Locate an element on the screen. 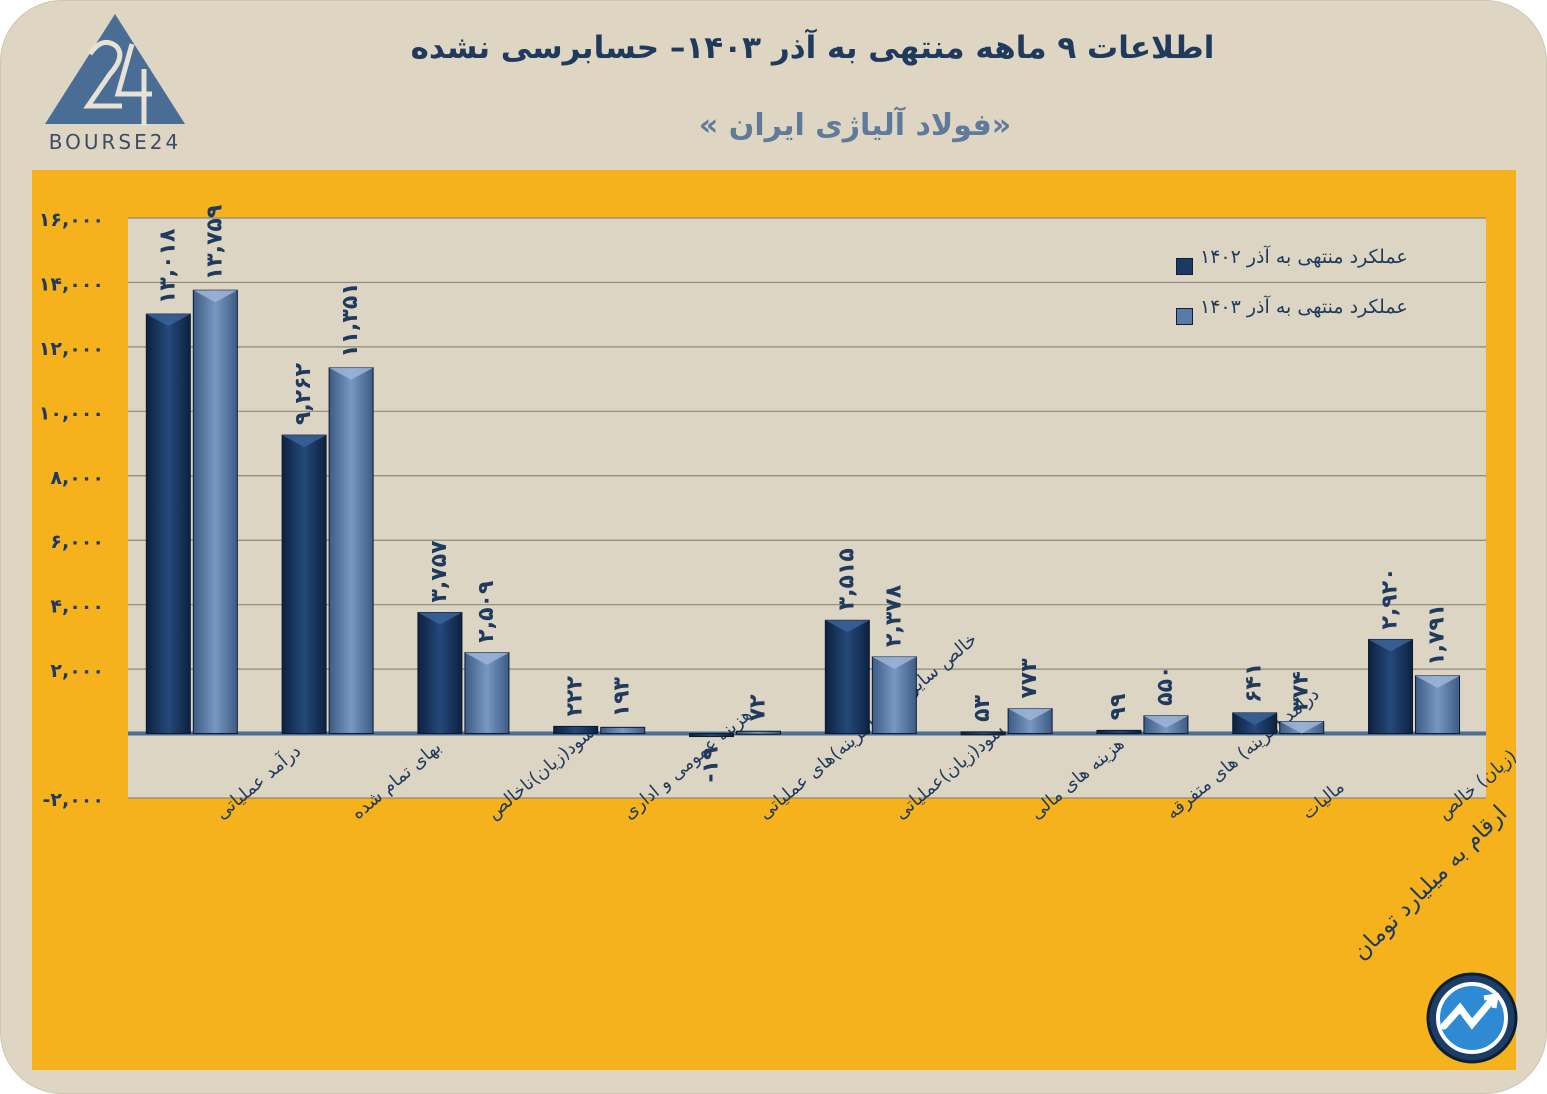 This screenshot has height=1094, width=1547. y-tick-label: ۲,۰۰۰ is located at coordinates (77, 671).